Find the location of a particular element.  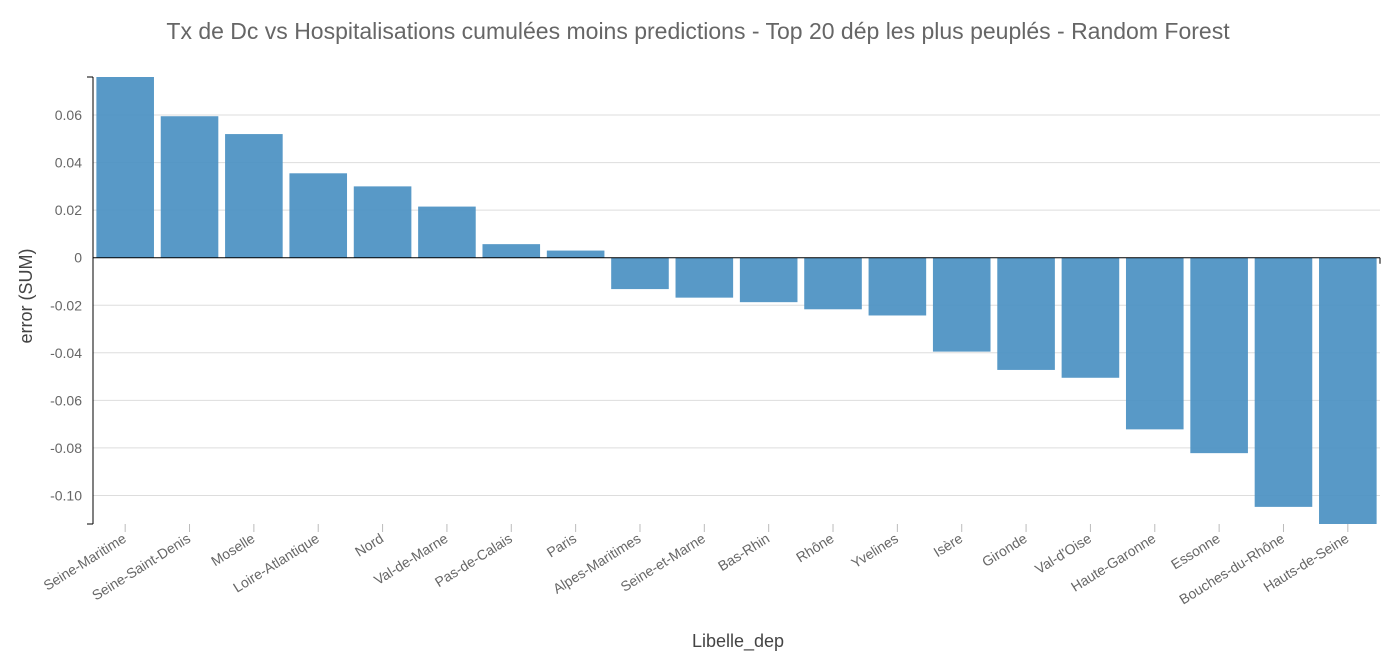

x-tick-label: Bas-Rhin is located at coordinates (743, 552).